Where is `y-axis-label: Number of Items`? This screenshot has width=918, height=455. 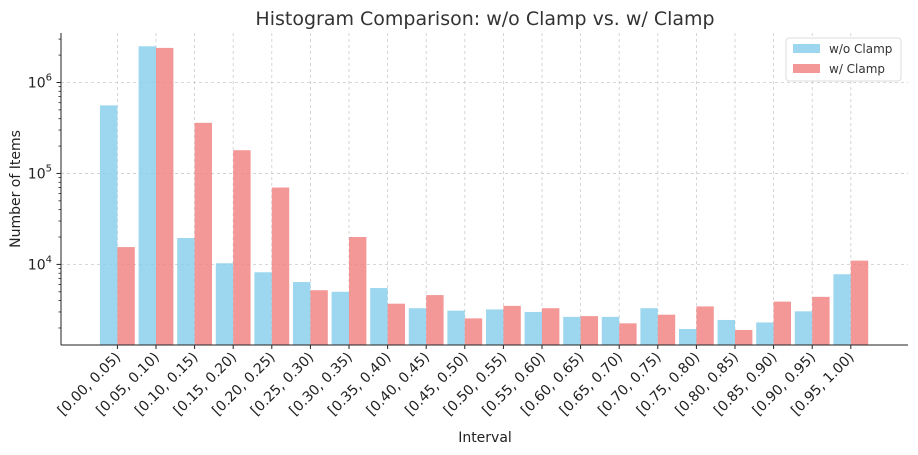 y-axis-label: Number of Items is located at coordinates (16, 189).